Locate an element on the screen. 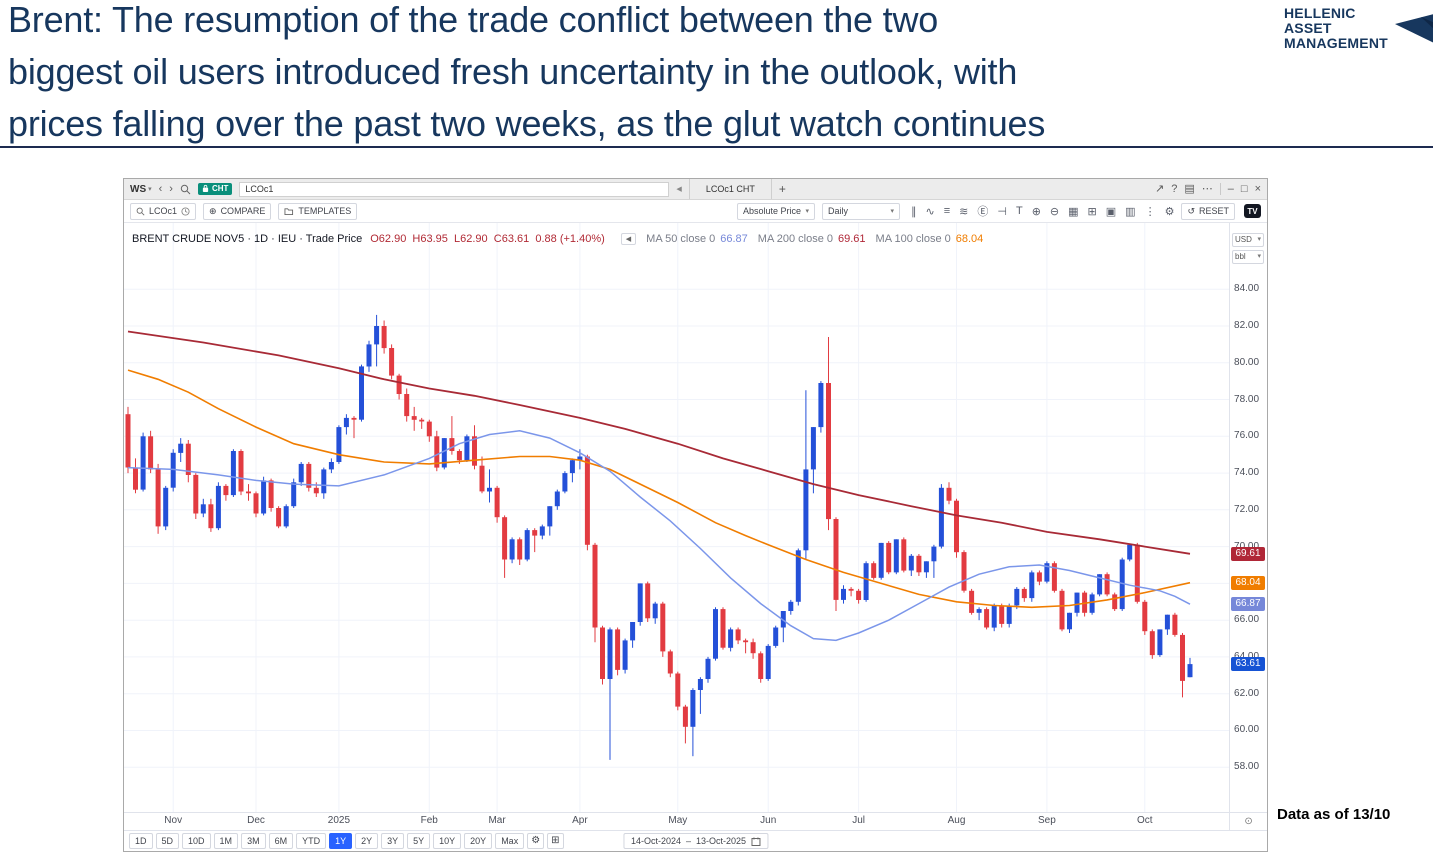  collapse-icon: ◀ is located at coordinates (679, 189).